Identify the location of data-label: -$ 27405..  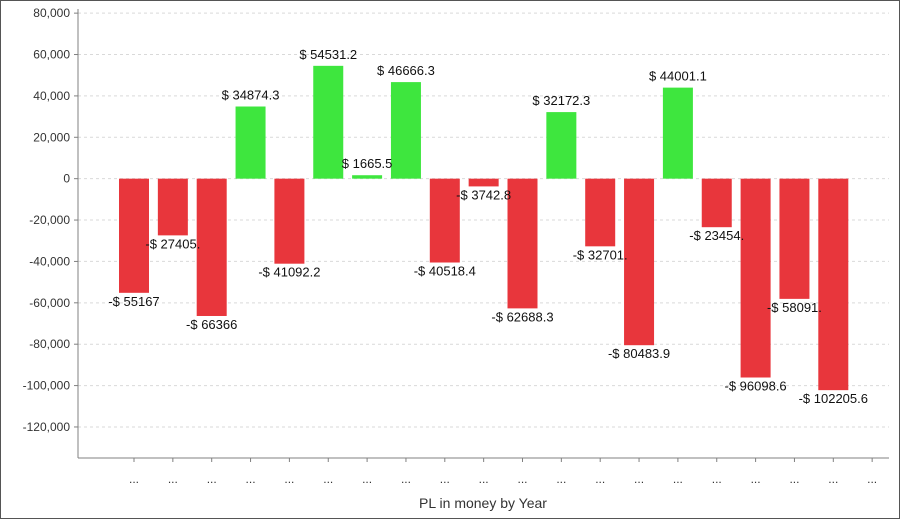
(172, 243).